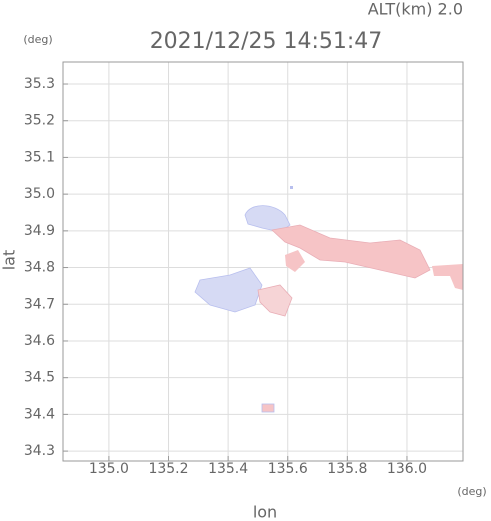 Image resolution: width=491 pixels, height=521 pixels. Describe the element at coordinates (228, 469) in the screenshot. I see `x-tick-label: 135.4` at that location.